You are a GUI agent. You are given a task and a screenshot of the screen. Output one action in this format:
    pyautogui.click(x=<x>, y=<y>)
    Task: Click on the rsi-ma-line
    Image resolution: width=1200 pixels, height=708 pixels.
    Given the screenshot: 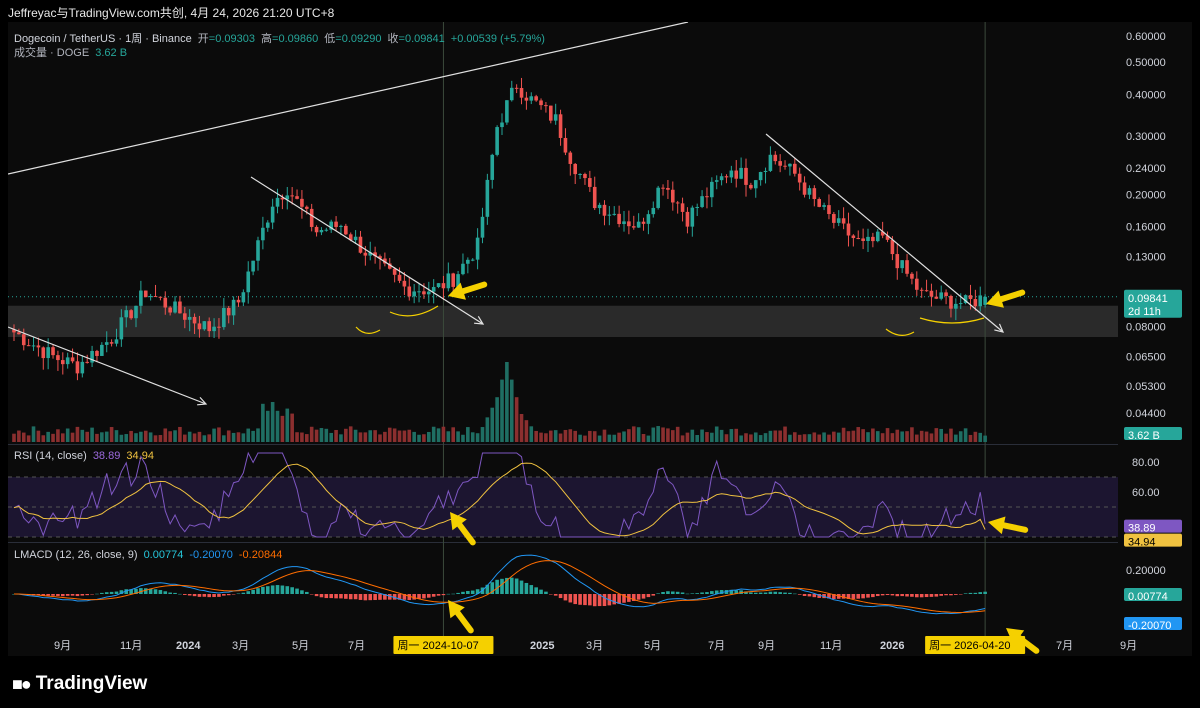 What is the action you would take?
    pyautogui.click(x=499, y=499)
    